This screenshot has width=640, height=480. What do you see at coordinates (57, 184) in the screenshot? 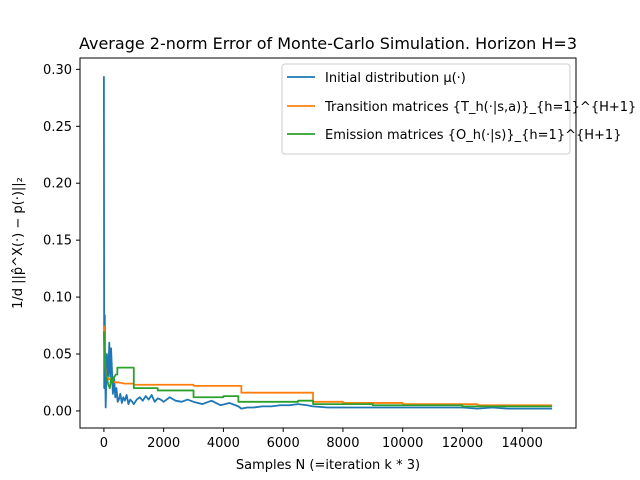
I see `y-tick-label: 0.20` at bounding box center [57, 184].